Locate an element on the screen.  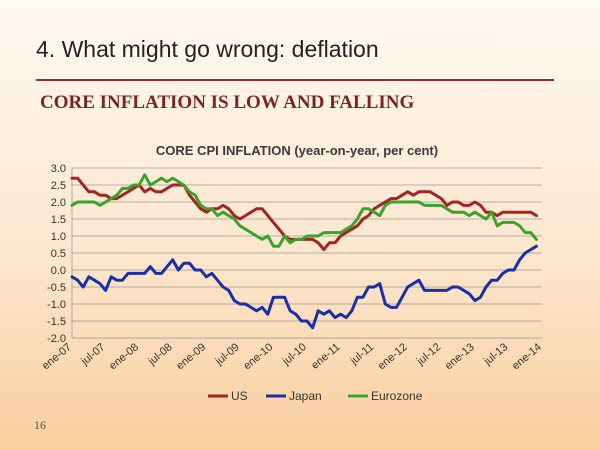
legend-label-japan: Japan is located at coordinates (305, 396).